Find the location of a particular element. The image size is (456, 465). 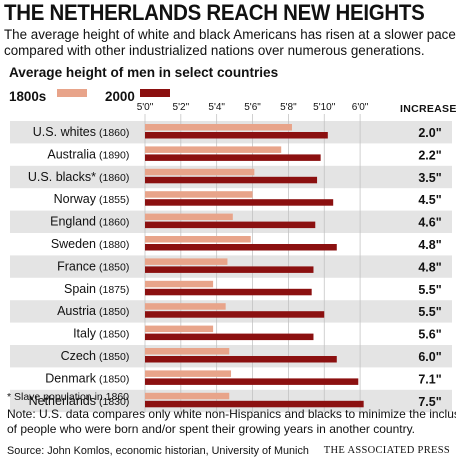

country-label: Italy is located at coordinates (85, 334).